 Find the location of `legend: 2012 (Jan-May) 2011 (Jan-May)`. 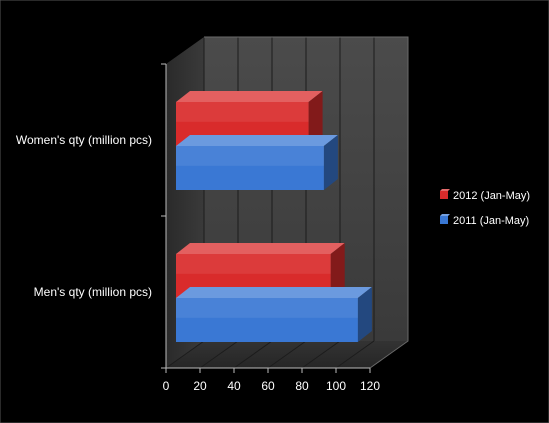

legend: 2012 (Jan-May) 2011 (Jan-May) is located at coordinates (485, 208).